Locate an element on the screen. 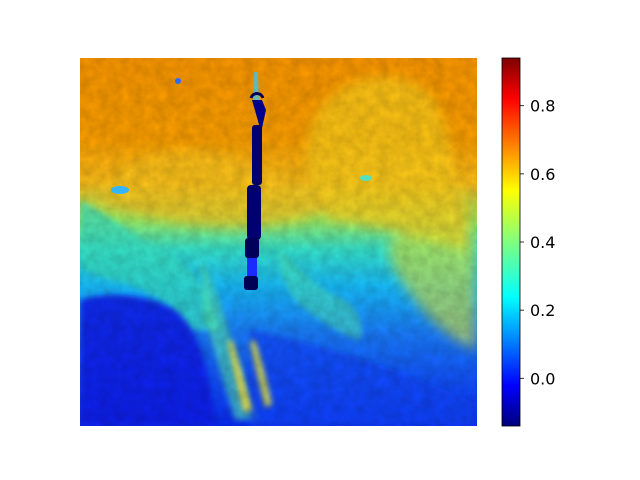 Image resolution: width=640 pixels, height=480 pixels. colorbar-ticks: 0.0 0.2 0.4 0.6 0.8 is located at coordinates (537, 242).